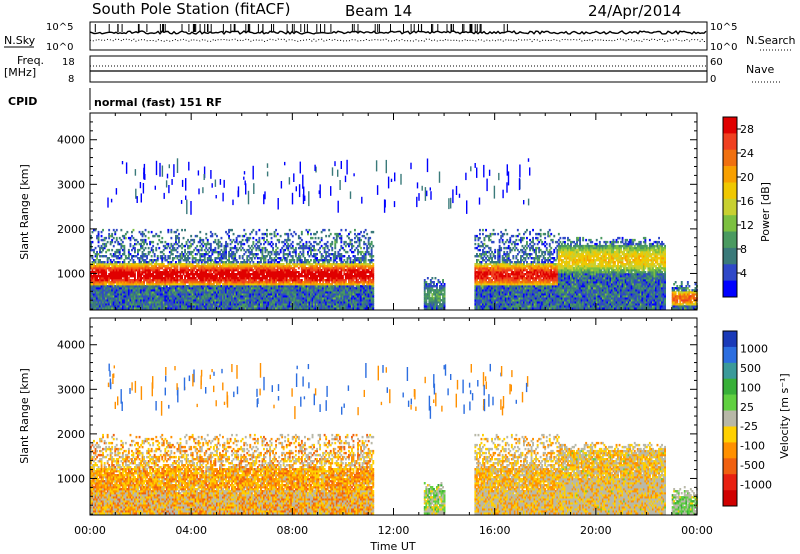 The width and height of the screenshot is (800, 554). Describe the element at coordinates (634, 11) in the screenshot. I see `date-label: 24/Apr/2014` at that location.